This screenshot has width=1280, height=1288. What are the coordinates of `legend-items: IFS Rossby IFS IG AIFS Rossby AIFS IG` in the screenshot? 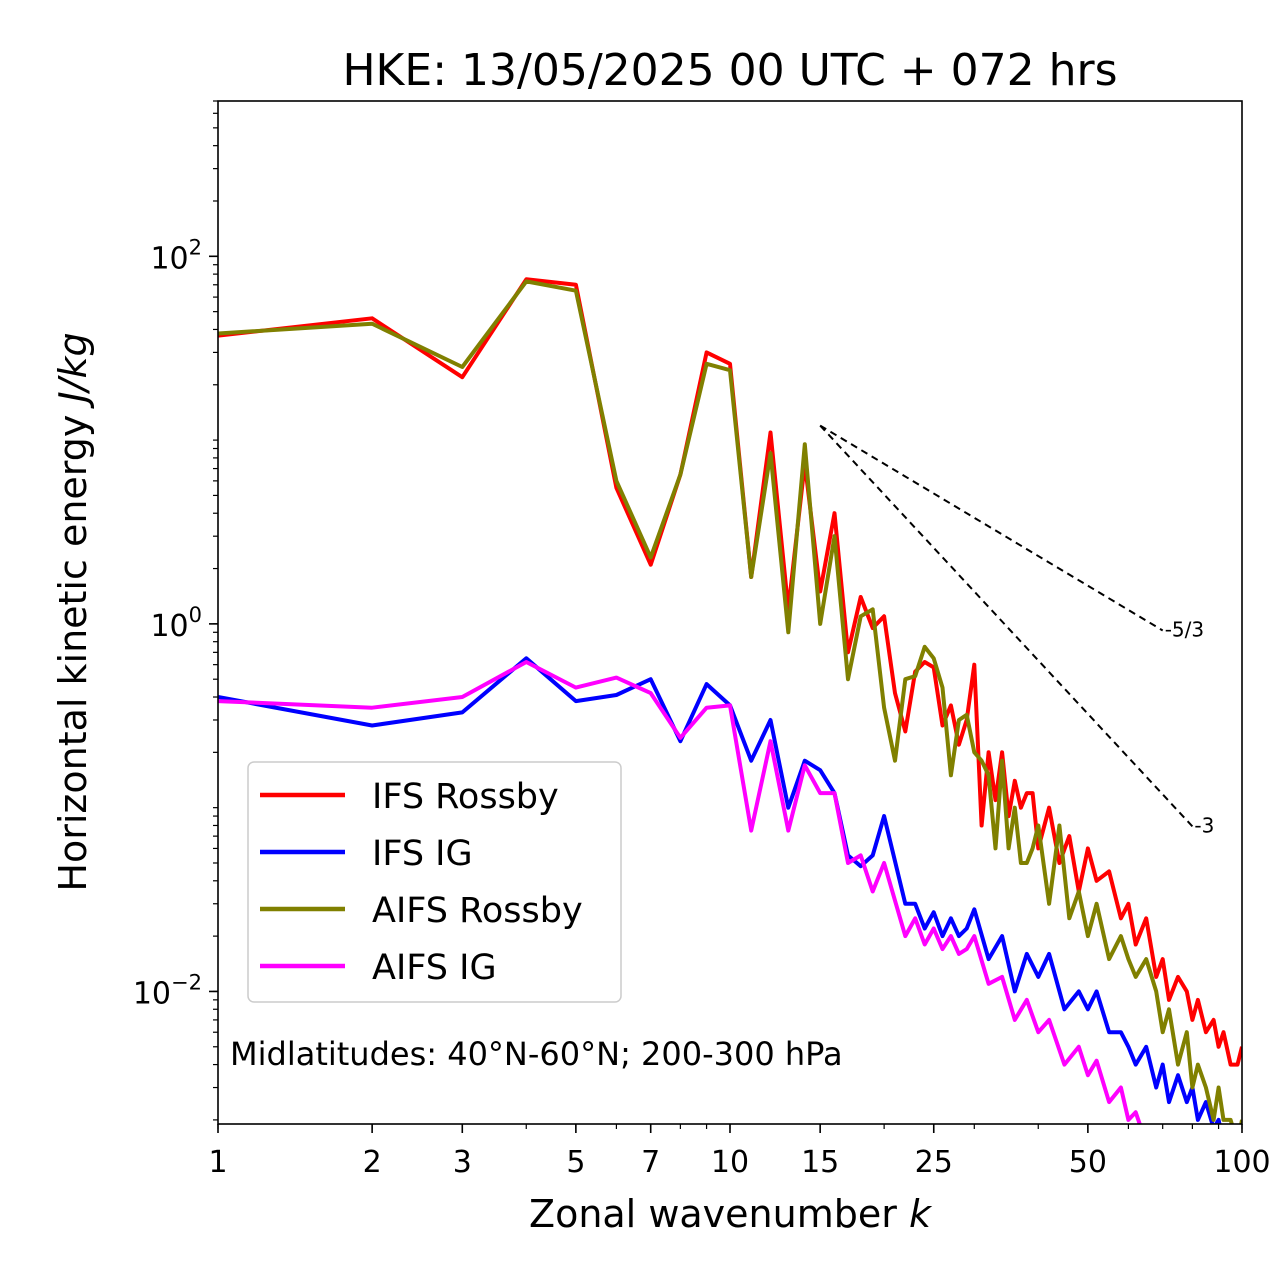 It's located at (421, 882).